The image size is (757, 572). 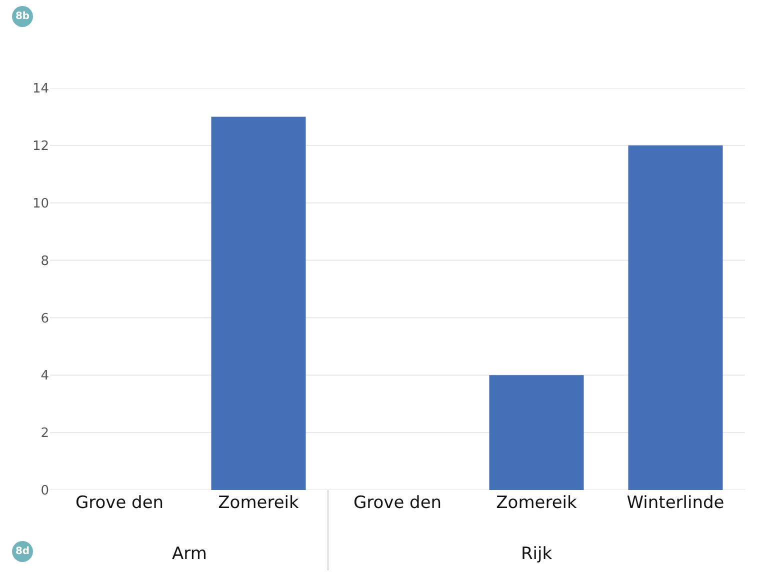 I want to click on y-tick-label: 6, so click(x=44, y=318).